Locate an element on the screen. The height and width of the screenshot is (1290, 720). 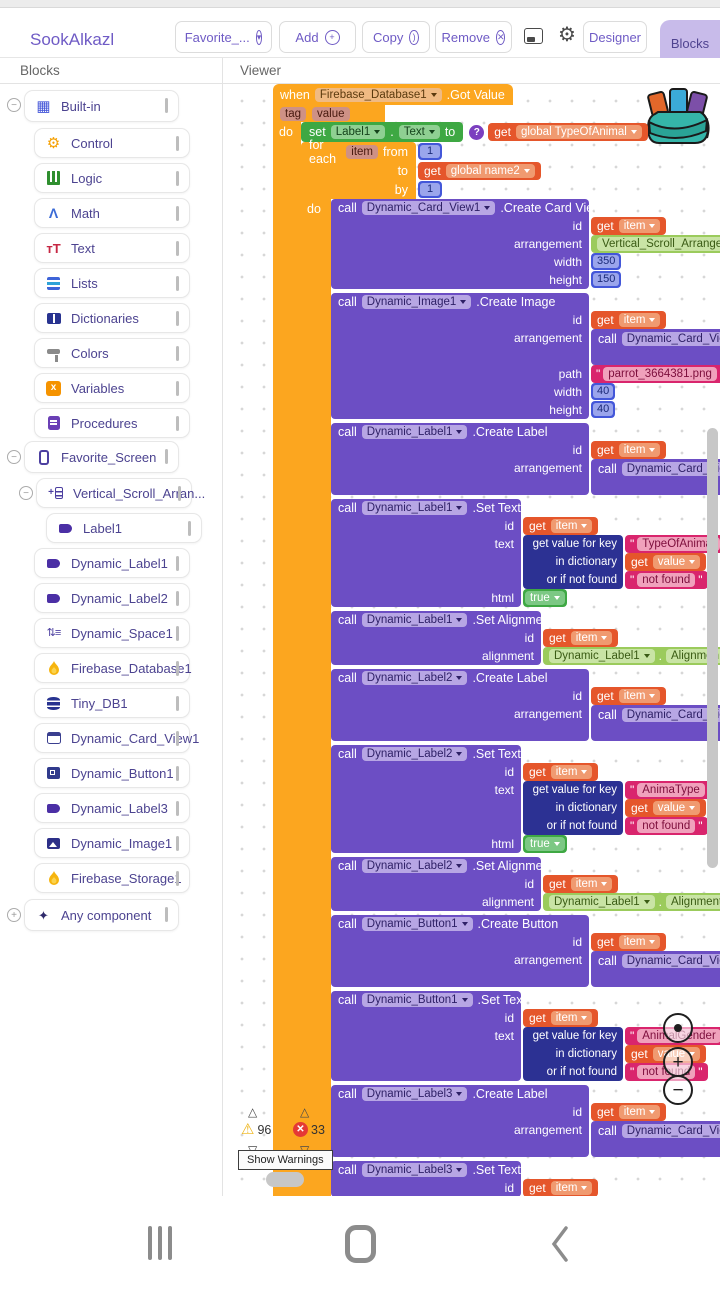
property-dropdown: Text is located at coordinates (419, 132).